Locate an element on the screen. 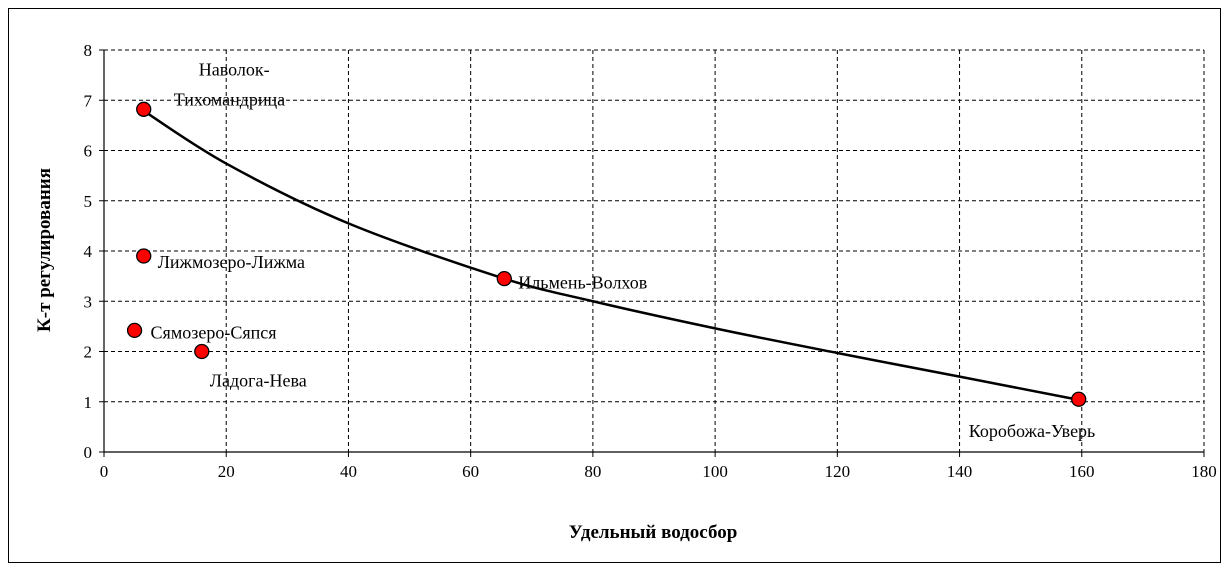 The height and width of the screenshot is (567, 1225). y-tick-label: 3 is located at coordinates (88, 301).